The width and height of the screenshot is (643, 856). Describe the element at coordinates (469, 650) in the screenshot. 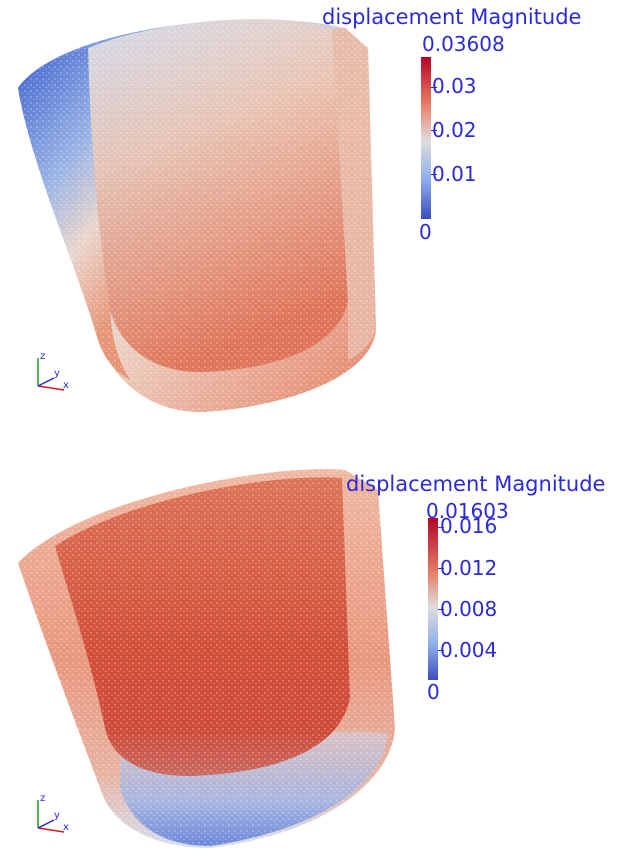

I see `colorbar-tick-label: 0.004` at that location.